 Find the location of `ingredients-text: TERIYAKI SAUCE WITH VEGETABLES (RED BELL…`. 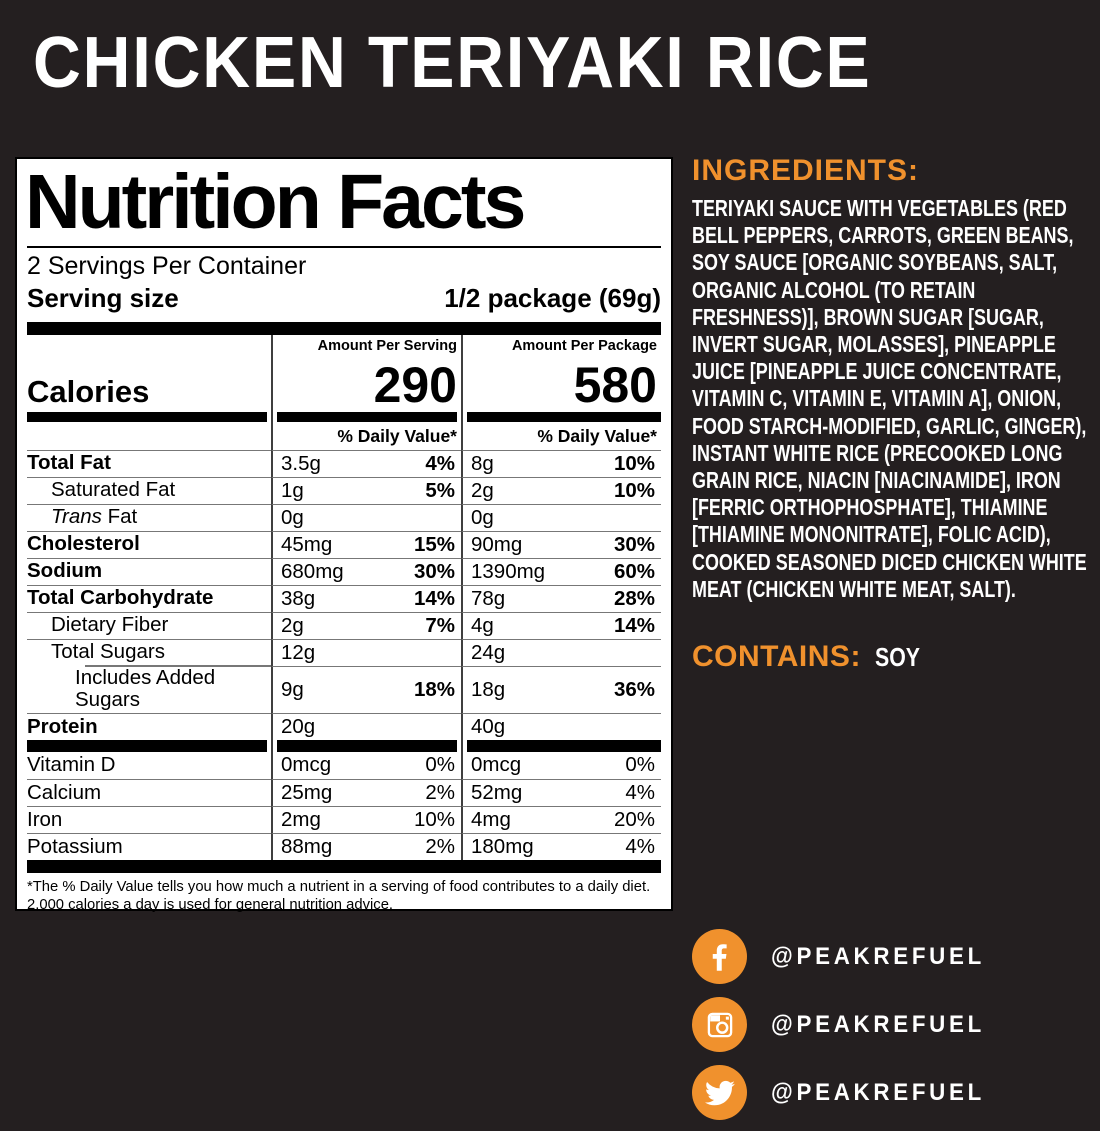

ingredients-text: TERIYAKI SAUCE WITH VEGETABLES (RED BELL… is located at coordinates (889, 398).